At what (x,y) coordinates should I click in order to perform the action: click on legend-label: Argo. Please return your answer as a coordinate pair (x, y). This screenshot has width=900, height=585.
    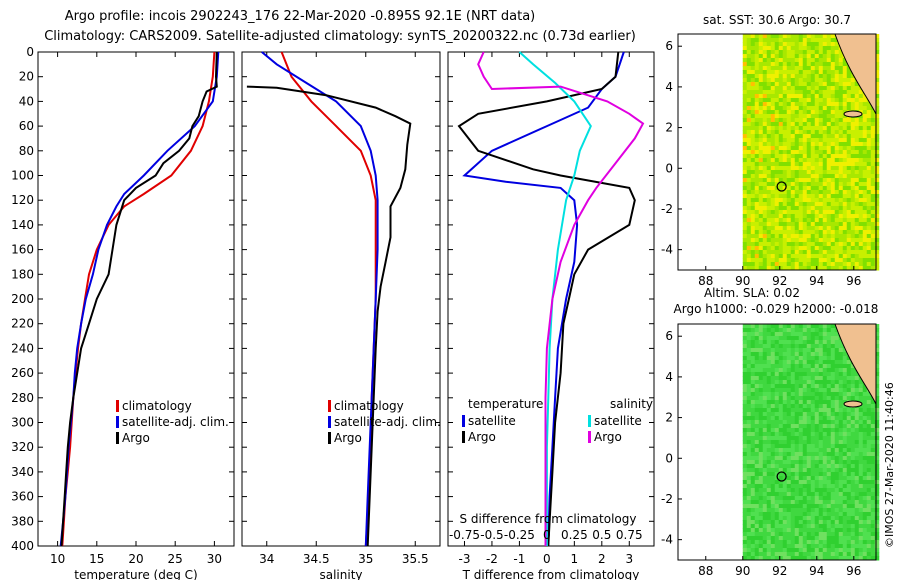
    Looking at the image, I should click on (608, 437).